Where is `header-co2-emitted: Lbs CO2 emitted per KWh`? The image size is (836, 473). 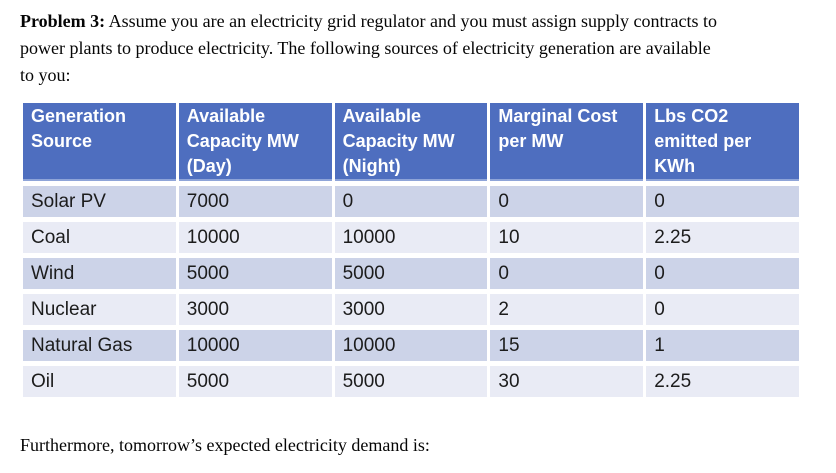
header-co2-emitted: Lbs CO2 emitted per KWh is located at coordinates (722, 142).